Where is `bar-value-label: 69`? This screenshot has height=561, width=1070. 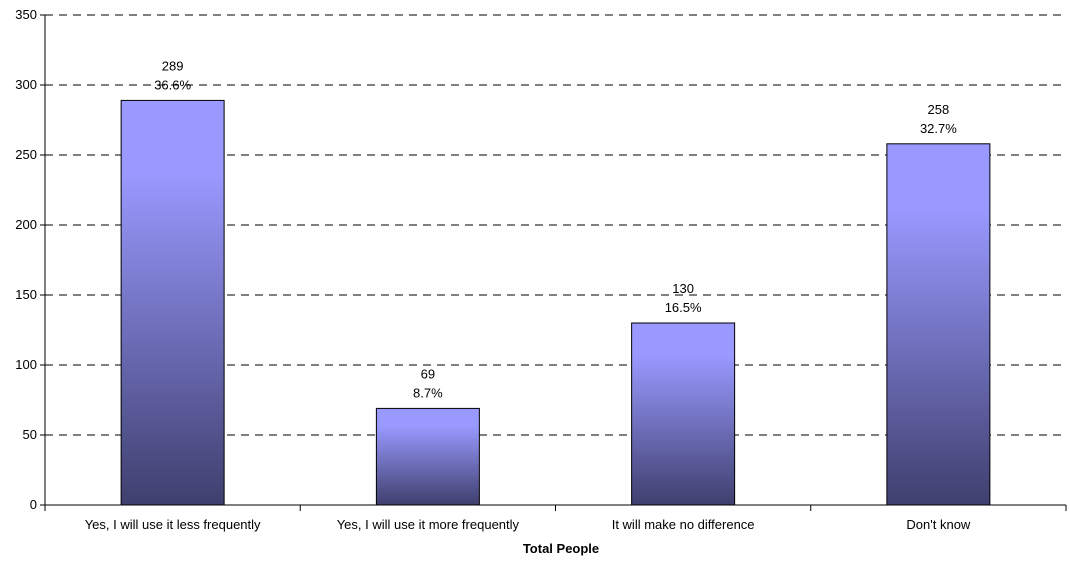 bar-value-label: 69 is located at coordinates (428, 373).